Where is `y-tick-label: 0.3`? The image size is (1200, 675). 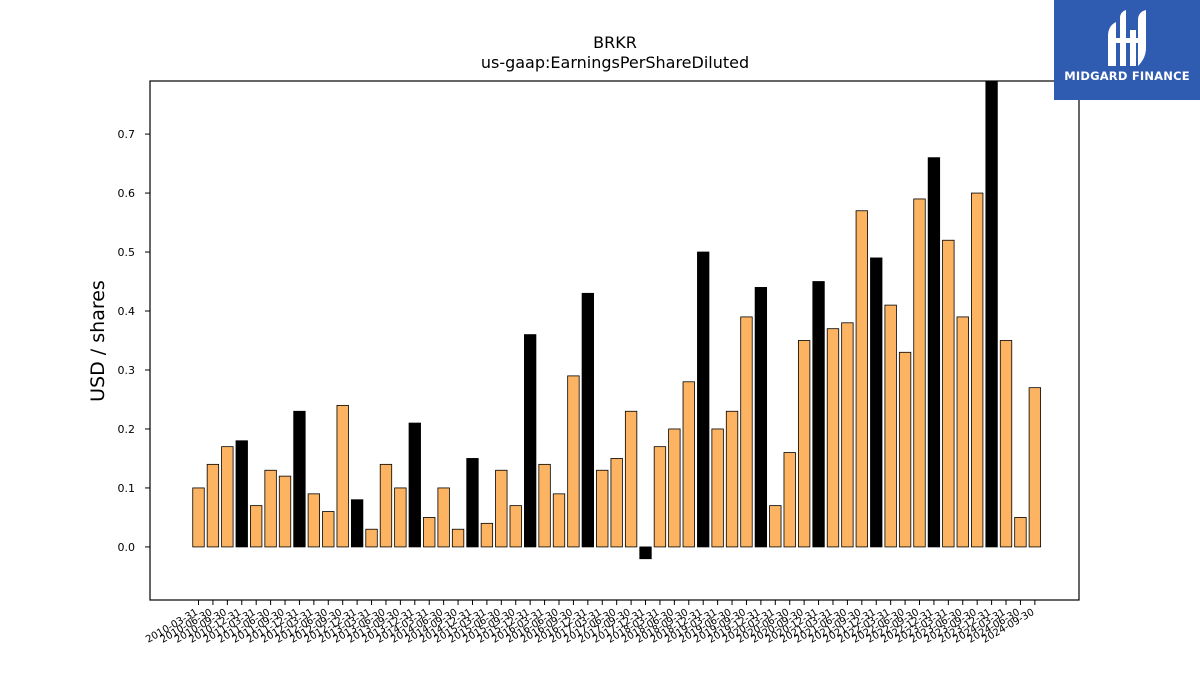 y-tick-label: 0.3 is located at coordinates (127, 370).